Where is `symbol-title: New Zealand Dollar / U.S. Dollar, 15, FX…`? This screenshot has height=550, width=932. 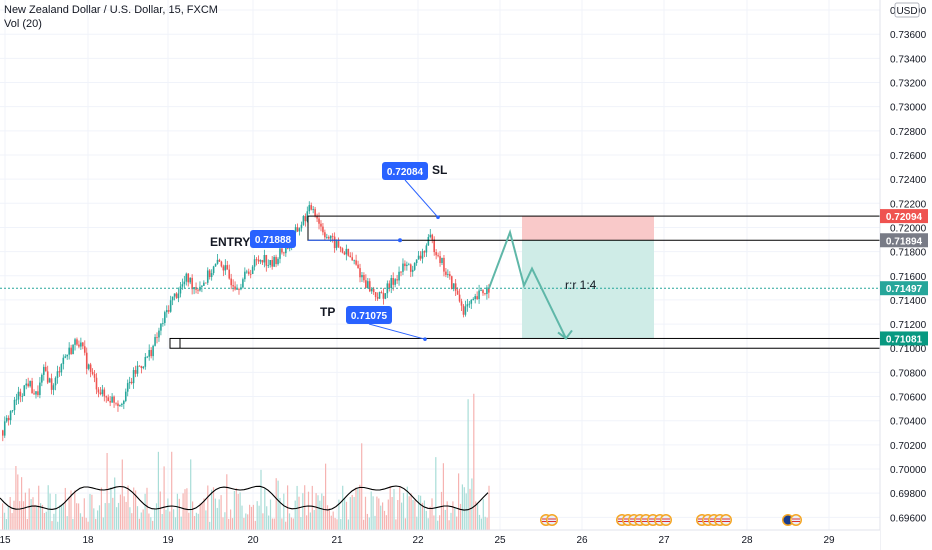
symbol-title: New Zealand Dollar / U.S. Dollar, 15, FX… is located at coordinates (111, 10).